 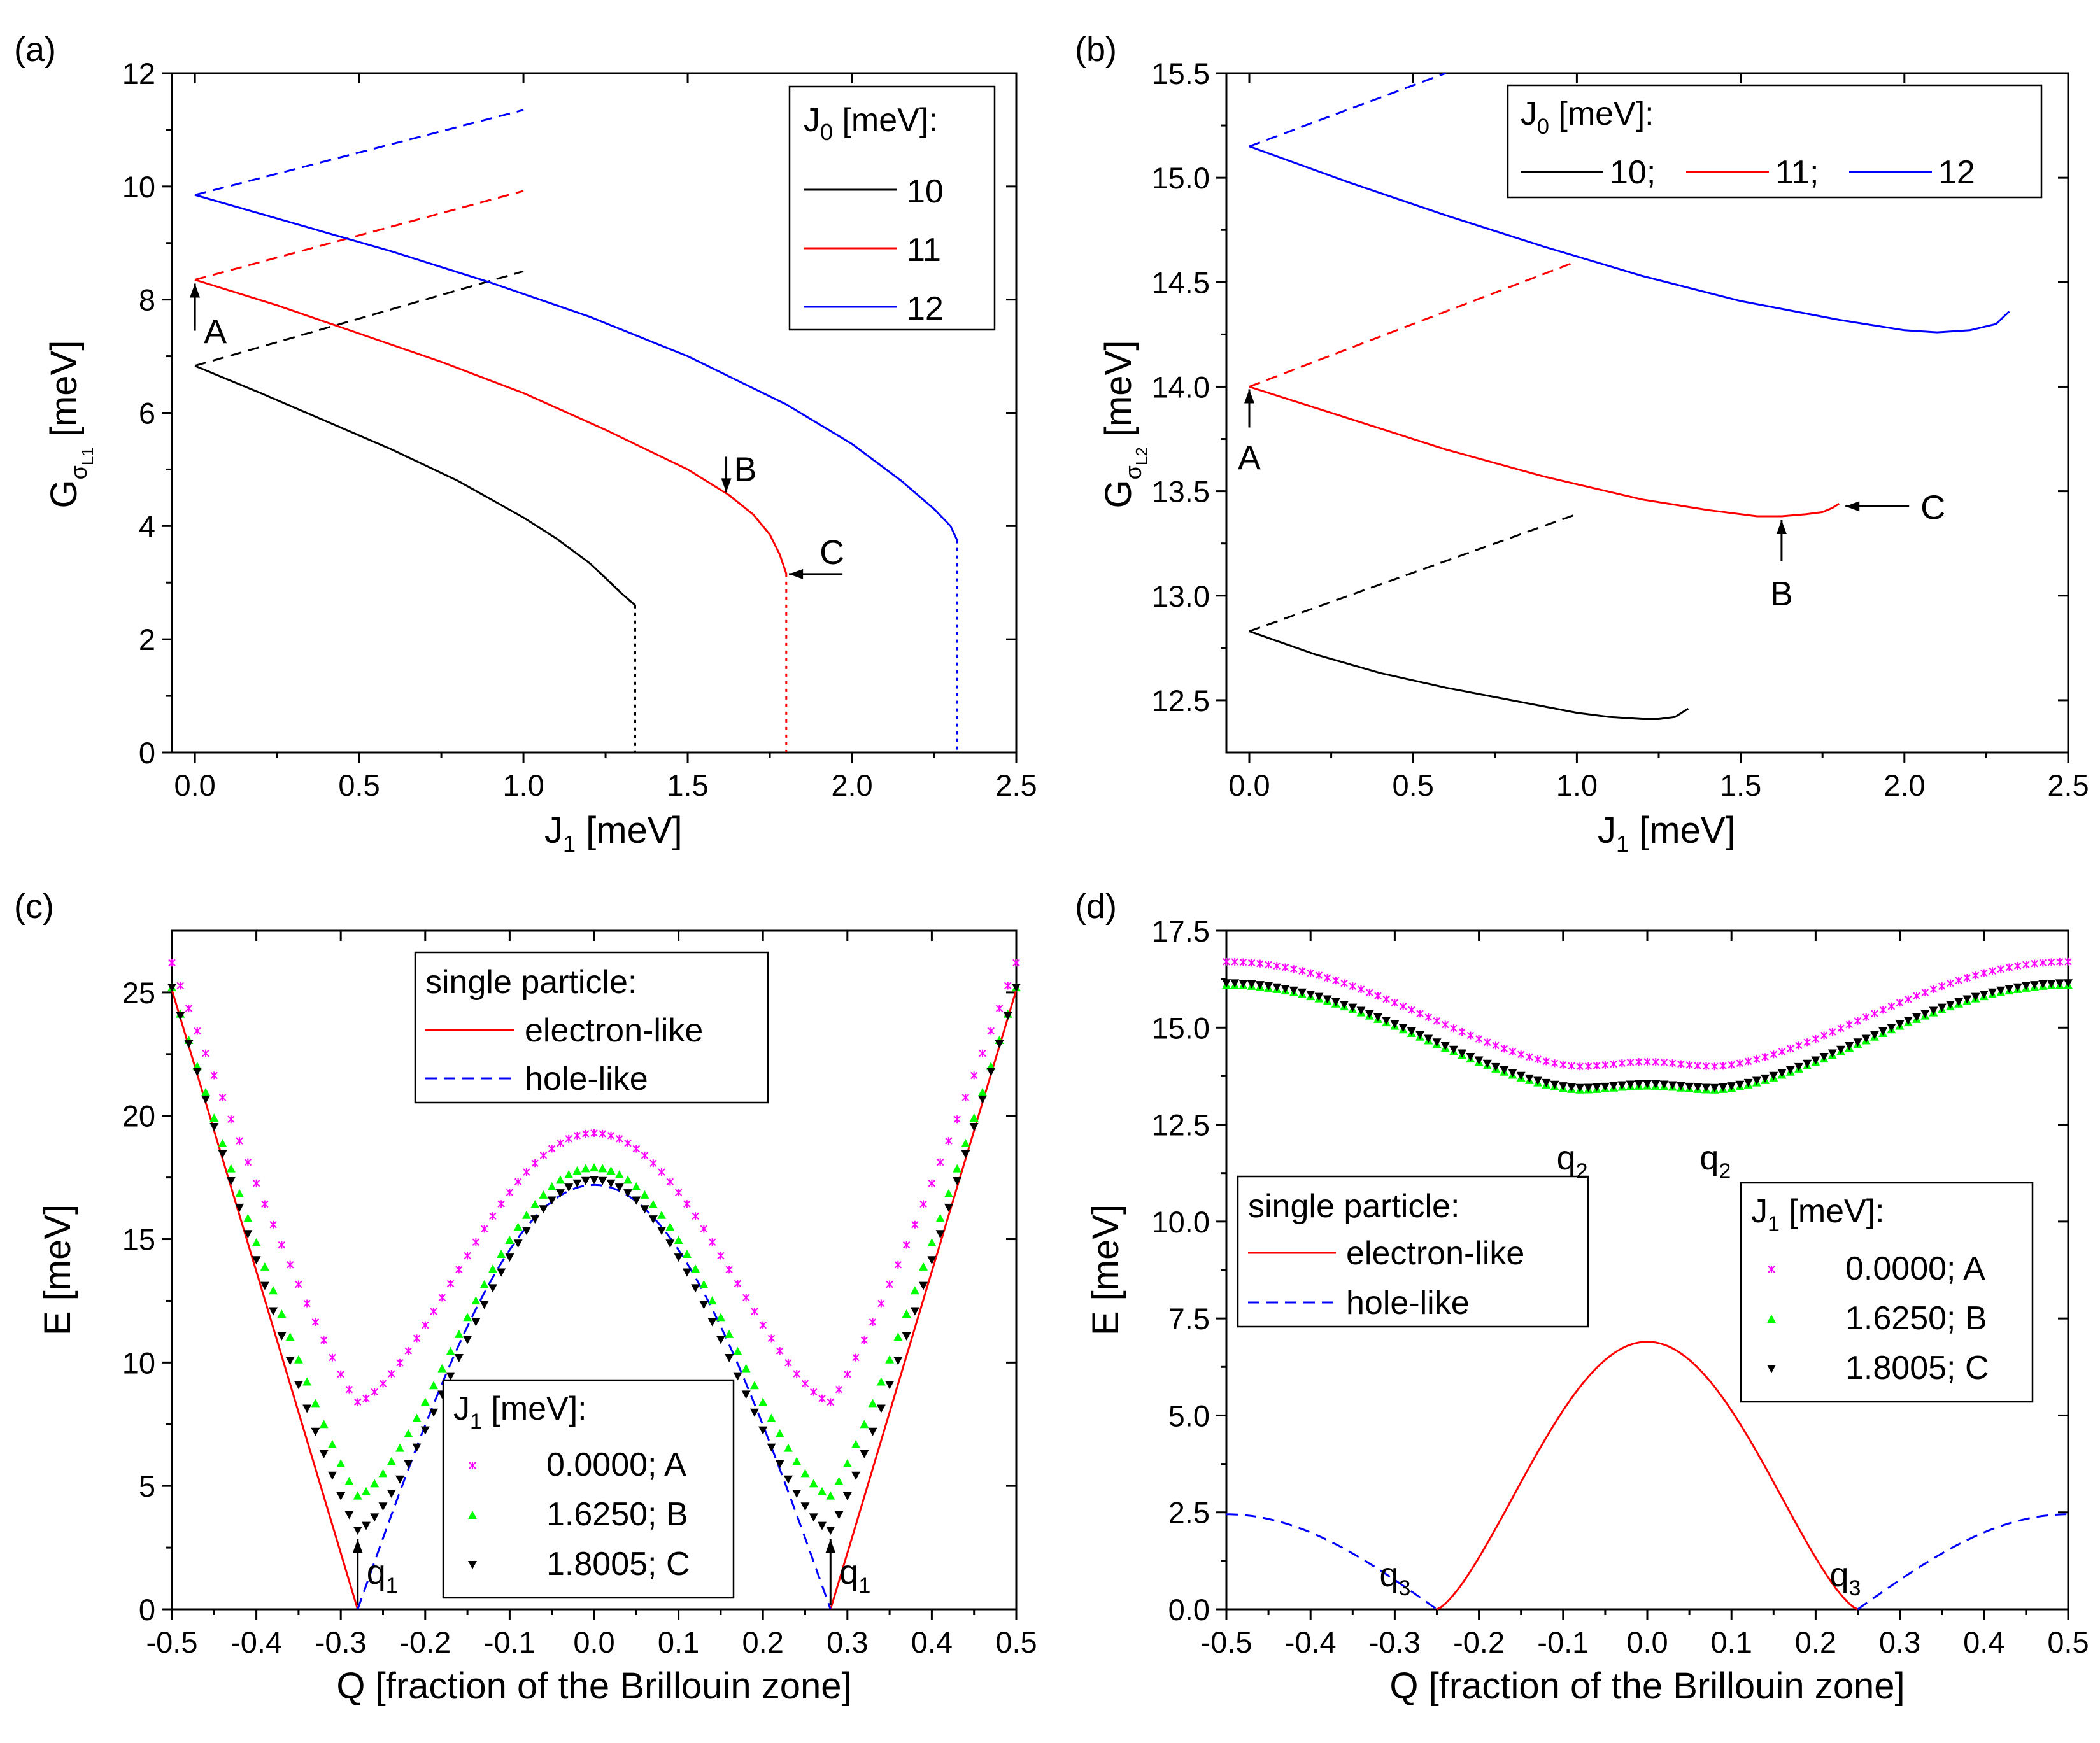 I want to click on legend-title: single particle:, so click(x=1353, y=1206).